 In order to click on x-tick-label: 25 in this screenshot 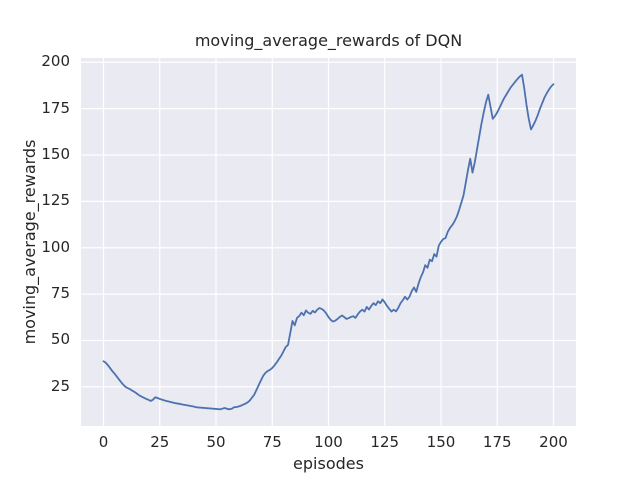, I will do `click(160, 442)`.